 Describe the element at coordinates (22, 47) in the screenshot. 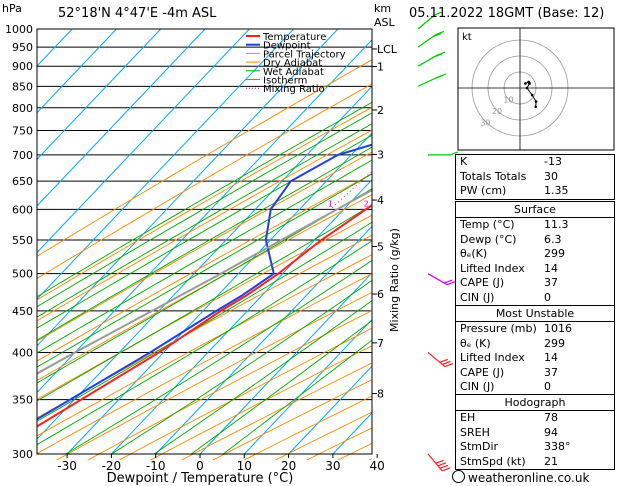

I see `pressure-tick-label: 950` at that location.